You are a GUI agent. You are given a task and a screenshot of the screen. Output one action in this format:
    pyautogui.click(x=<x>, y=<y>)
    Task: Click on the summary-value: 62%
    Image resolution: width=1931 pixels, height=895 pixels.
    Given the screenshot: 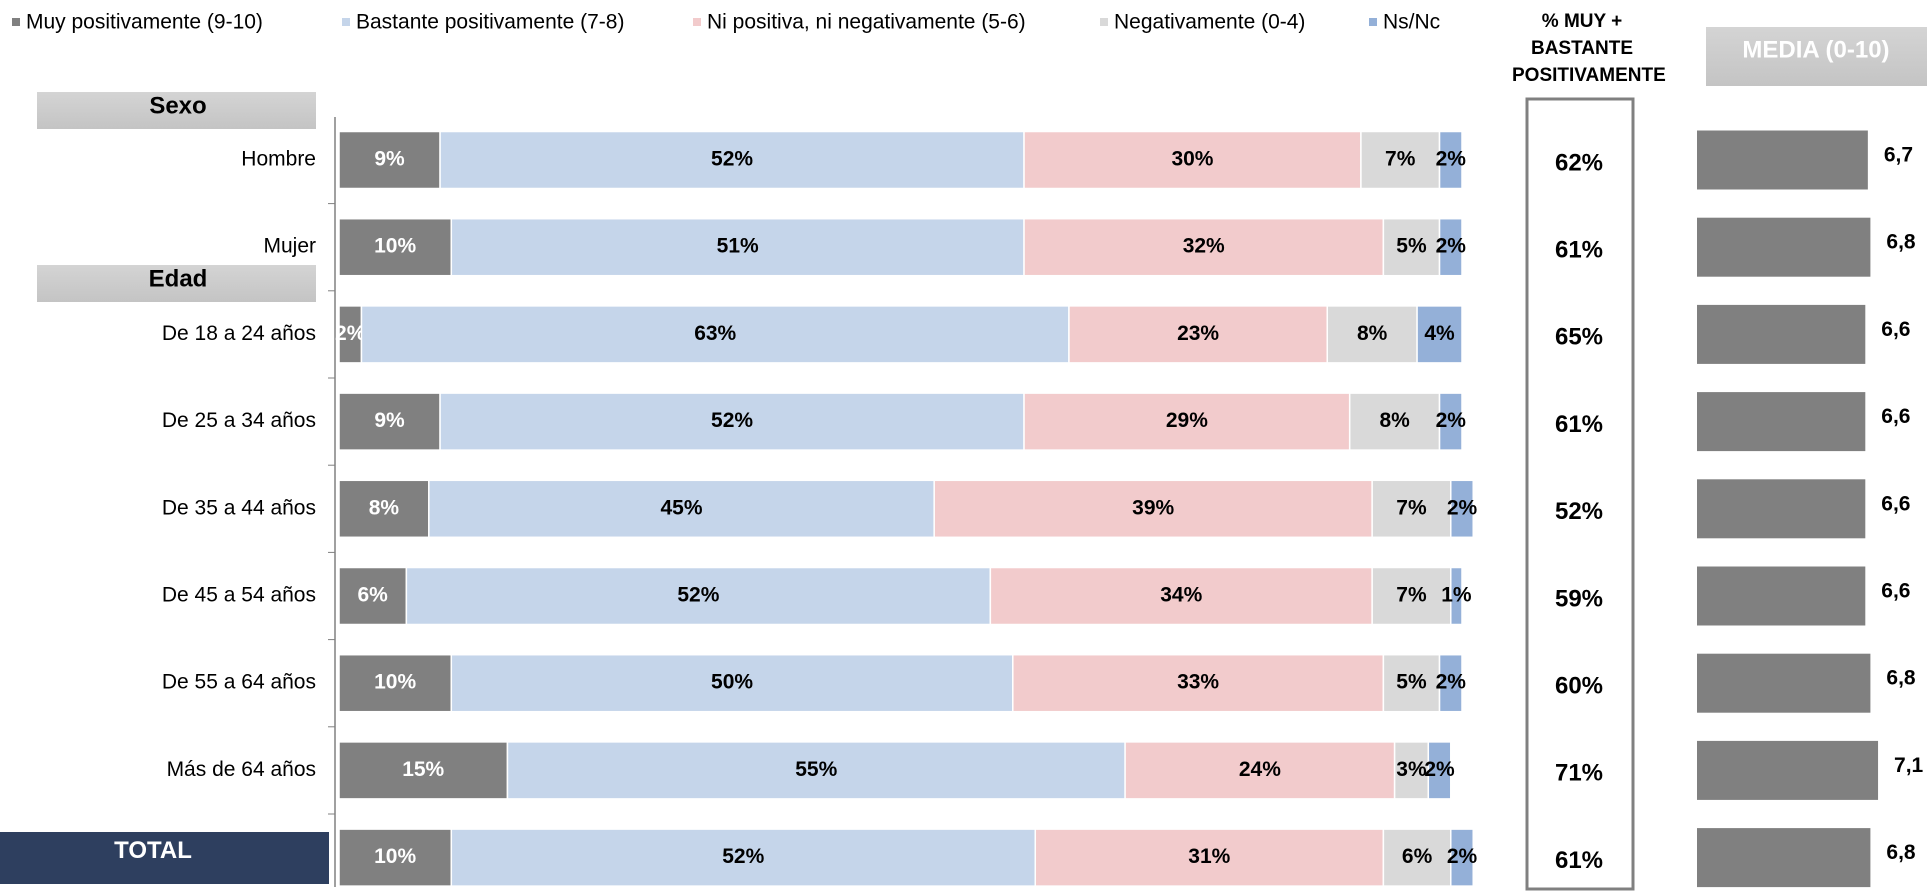 What is the action you would take?
    pyautogui.click(x=1579, y=162)
    